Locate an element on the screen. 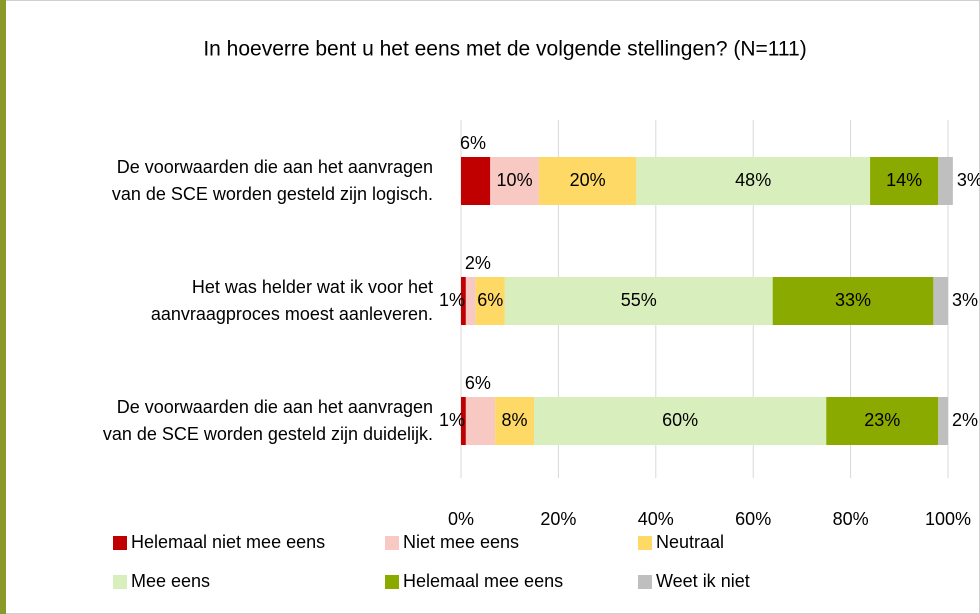  data-label: 55% is located at coordinates (639, 300).